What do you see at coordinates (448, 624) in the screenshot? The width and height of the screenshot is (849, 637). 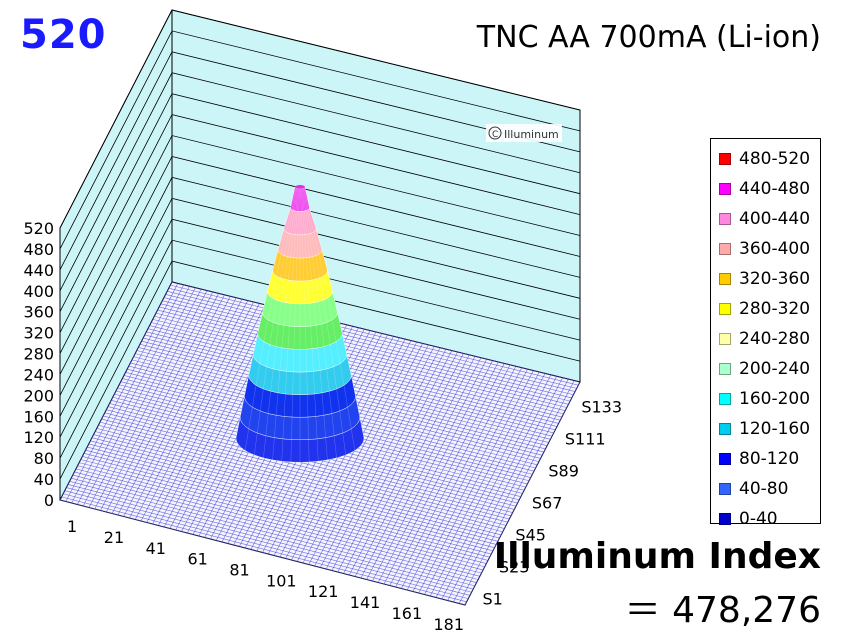 I see `x-tick-label: 181` at bounding box center [448, 624].